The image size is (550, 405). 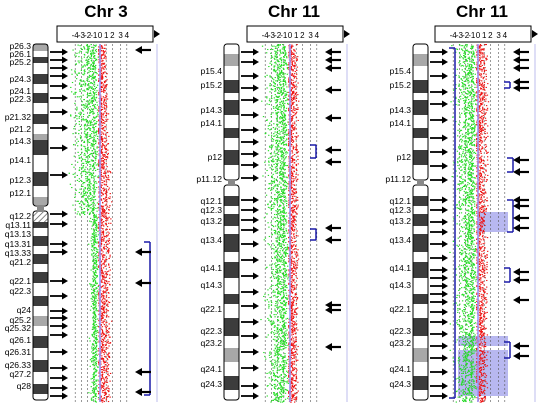 I want to click on band-label: q28, so click(x=24, y=386).